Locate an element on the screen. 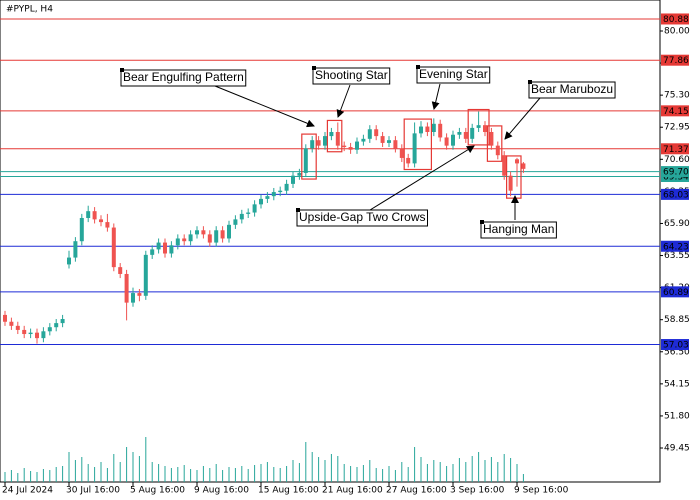 The height and width of the screenshot is (500, 700). level-label: 74.15 is located at coordinates (676, 112).